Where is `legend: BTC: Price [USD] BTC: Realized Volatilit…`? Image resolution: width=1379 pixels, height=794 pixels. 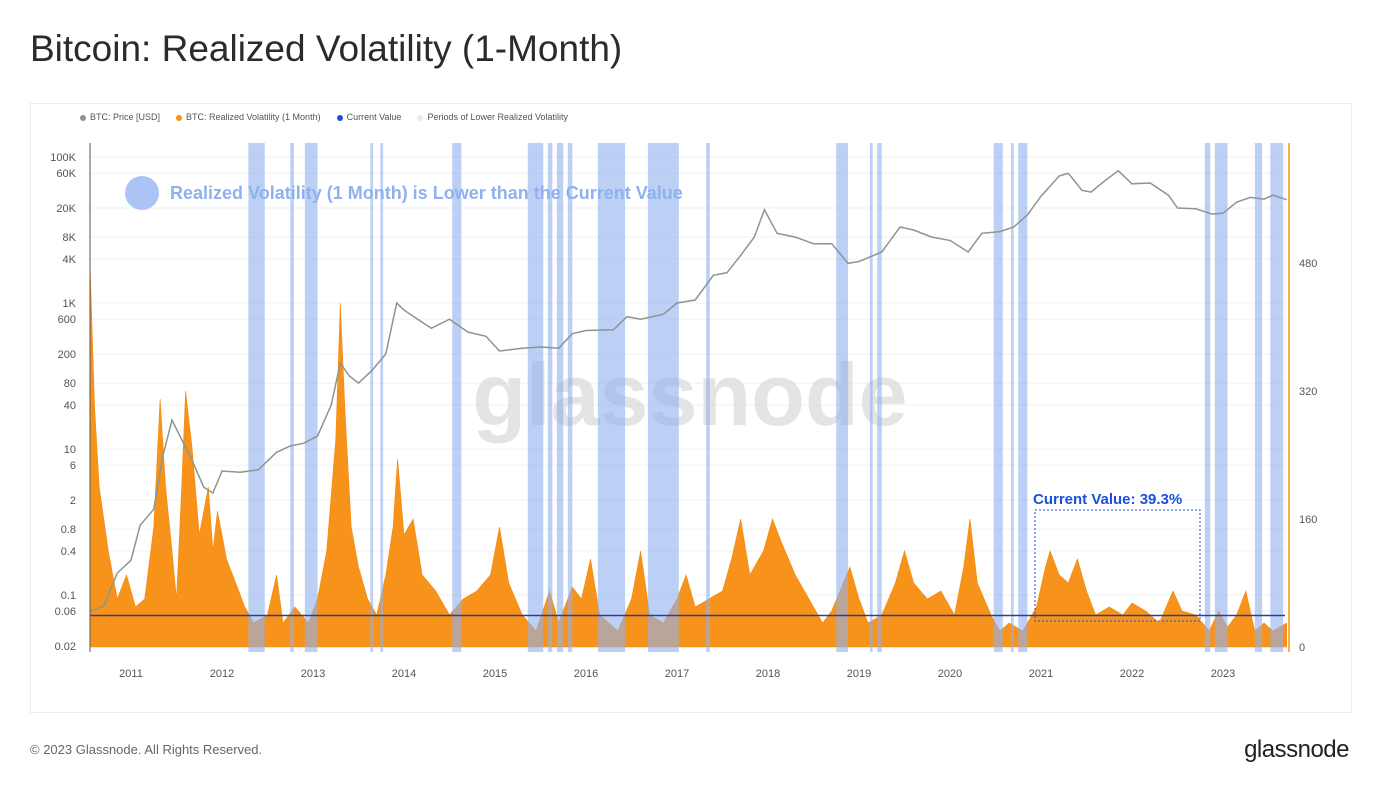 legend: BTC: Price [USD] BTC: Realized Volatilit… is located at coordinates (324, 117).